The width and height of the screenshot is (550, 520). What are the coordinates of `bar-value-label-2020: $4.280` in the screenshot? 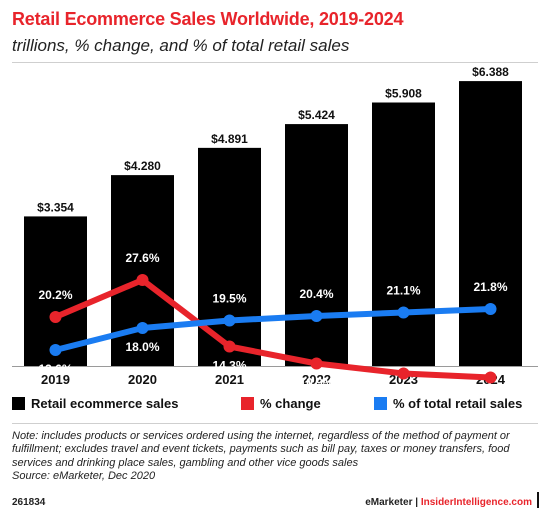 It's located at (142, 166).